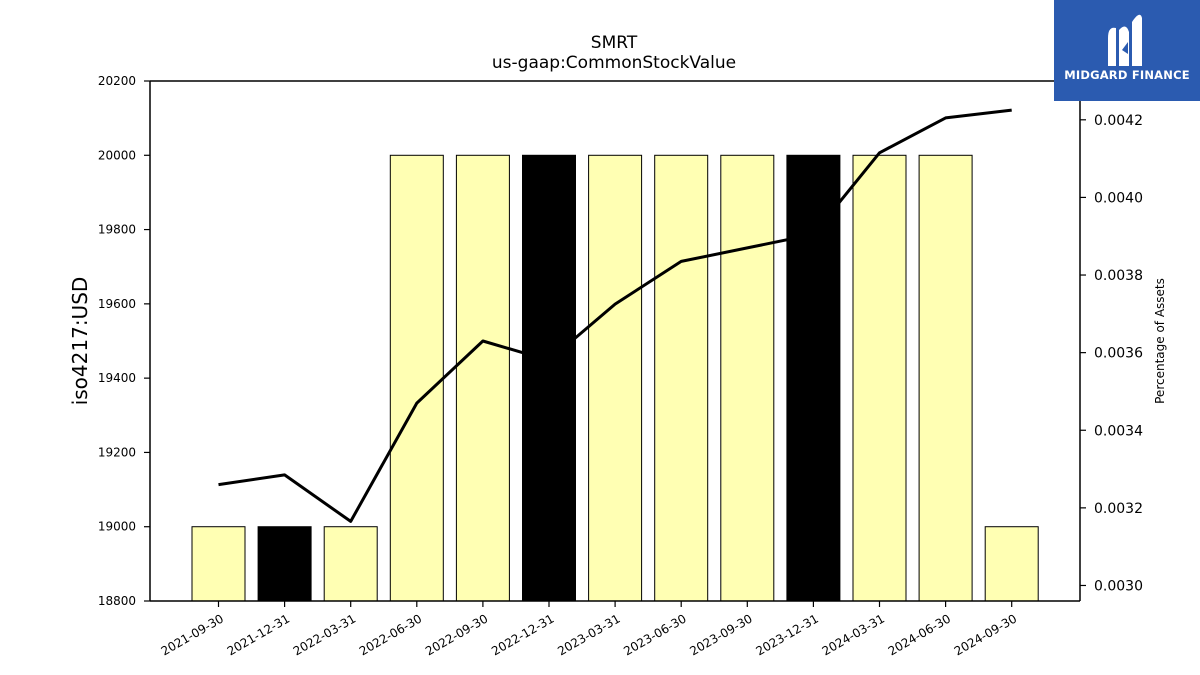  I want to click on chart-subtitle: us-gaap:CommonStockValue, so click(614, 63).